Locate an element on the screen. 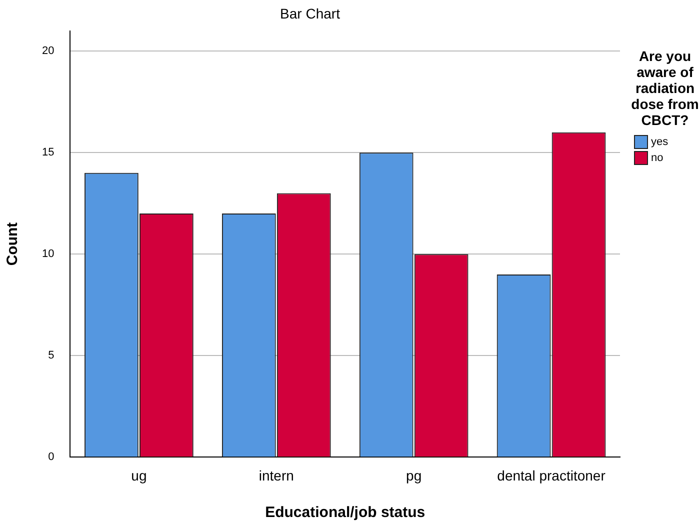 This screenshot has height=526, width=700. y-axis-title: Count is located at coordinates (13, 244).